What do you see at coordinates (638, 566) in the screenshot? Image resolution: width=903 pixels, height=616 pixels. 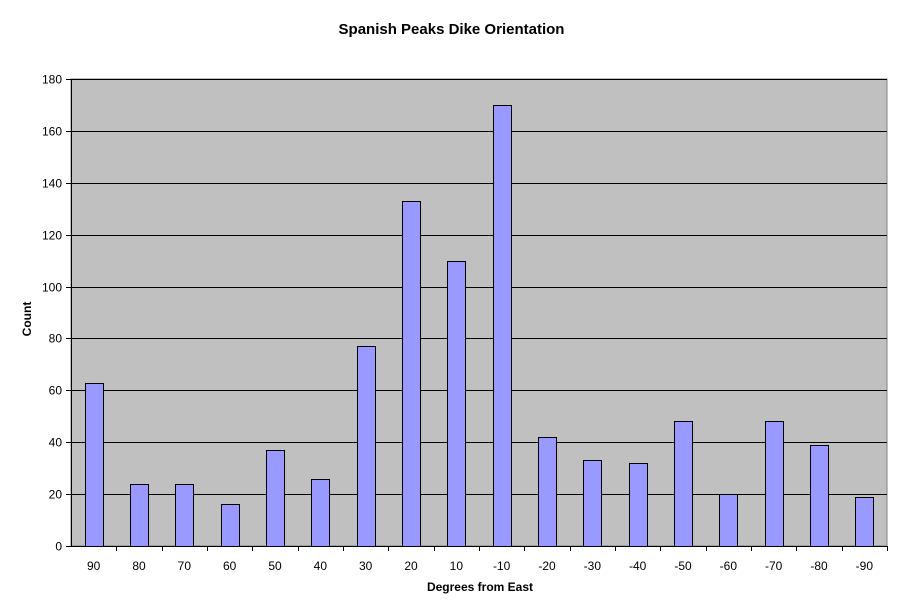 I see `x-tick-label: -40` at bounding box center [638, 566].